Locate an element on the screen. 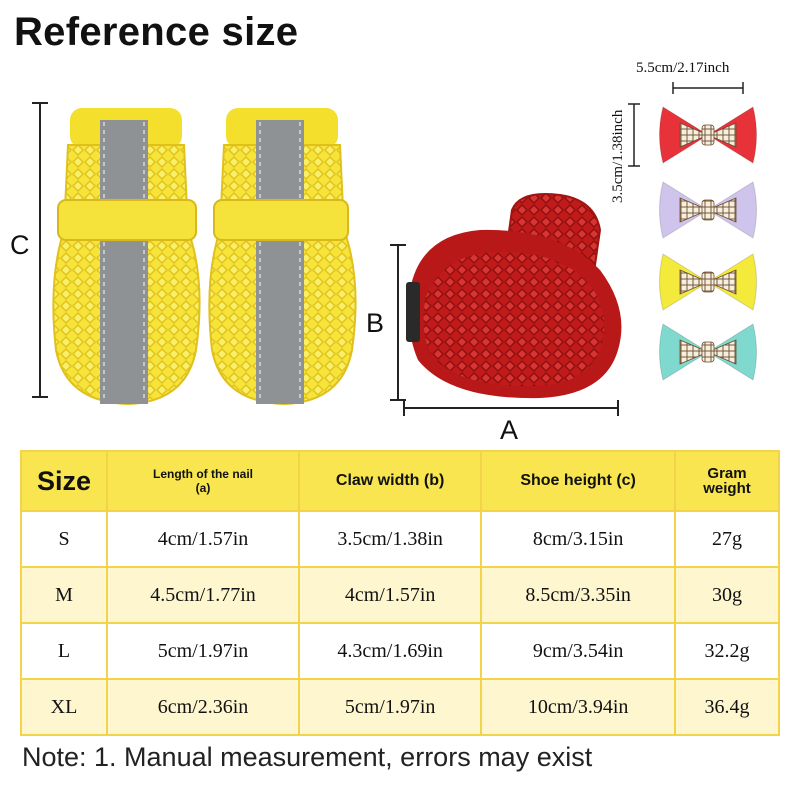 The width and height of the screenshot is (800, 800). cell-claw: 5cm/1.97in is located at coordinates (390, 707).